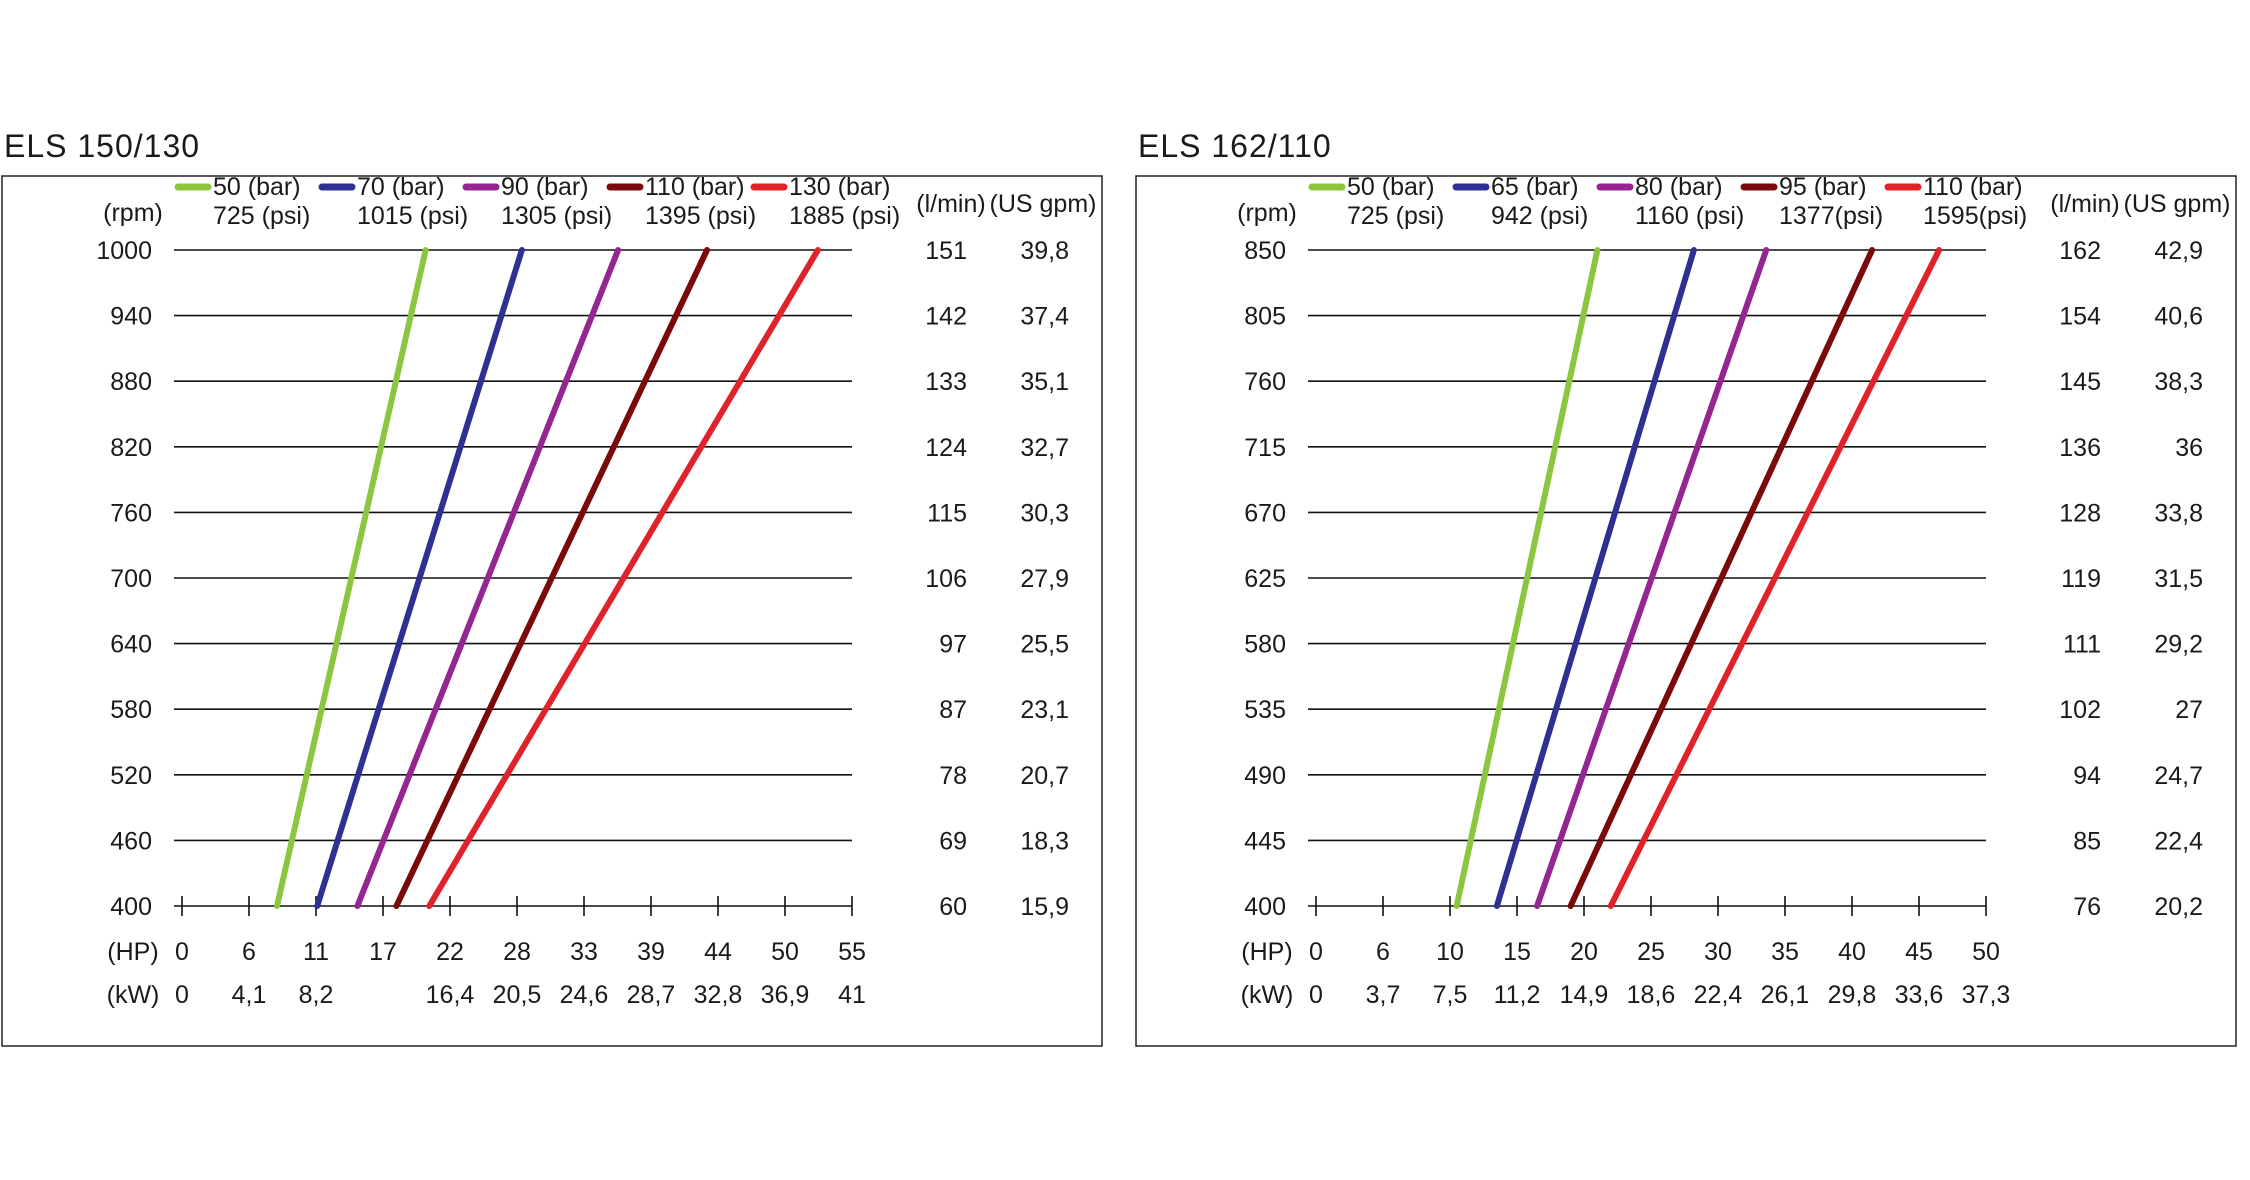  What do you see at coordinates (1823, 187) in the screenshot?
I see `legend-label: 95 (bar)` at bounding box center [1823, 187].